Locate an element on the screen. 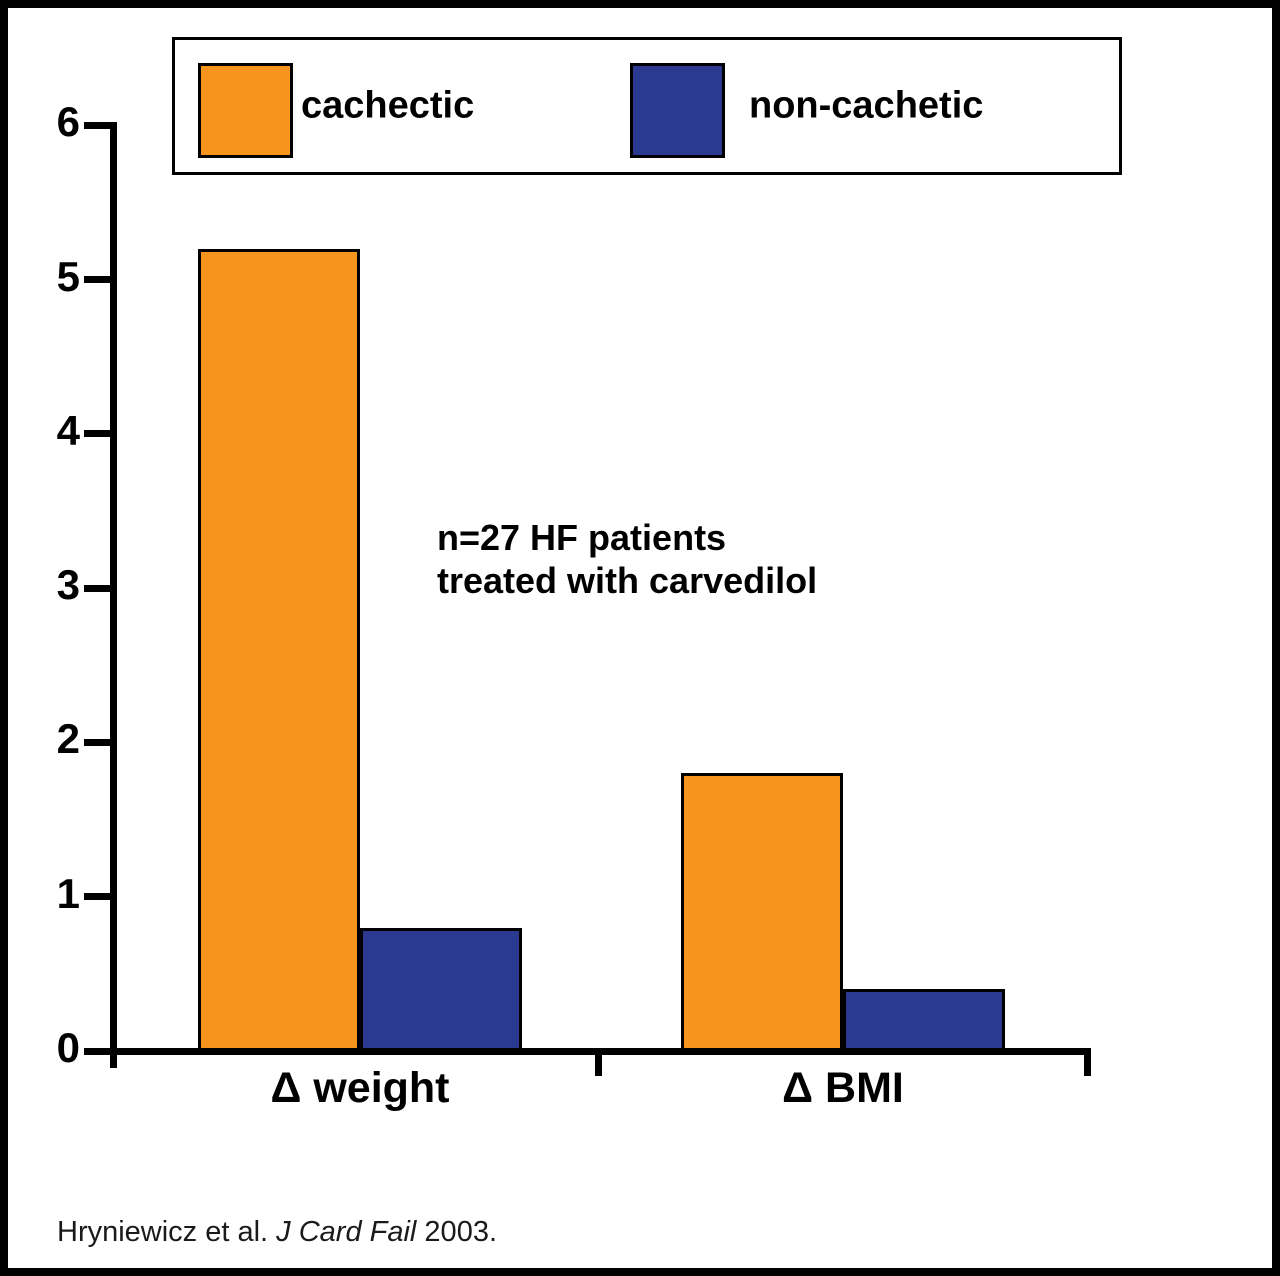  category-label-bmi: Δ BMI is located at coordinates (843, 1088).